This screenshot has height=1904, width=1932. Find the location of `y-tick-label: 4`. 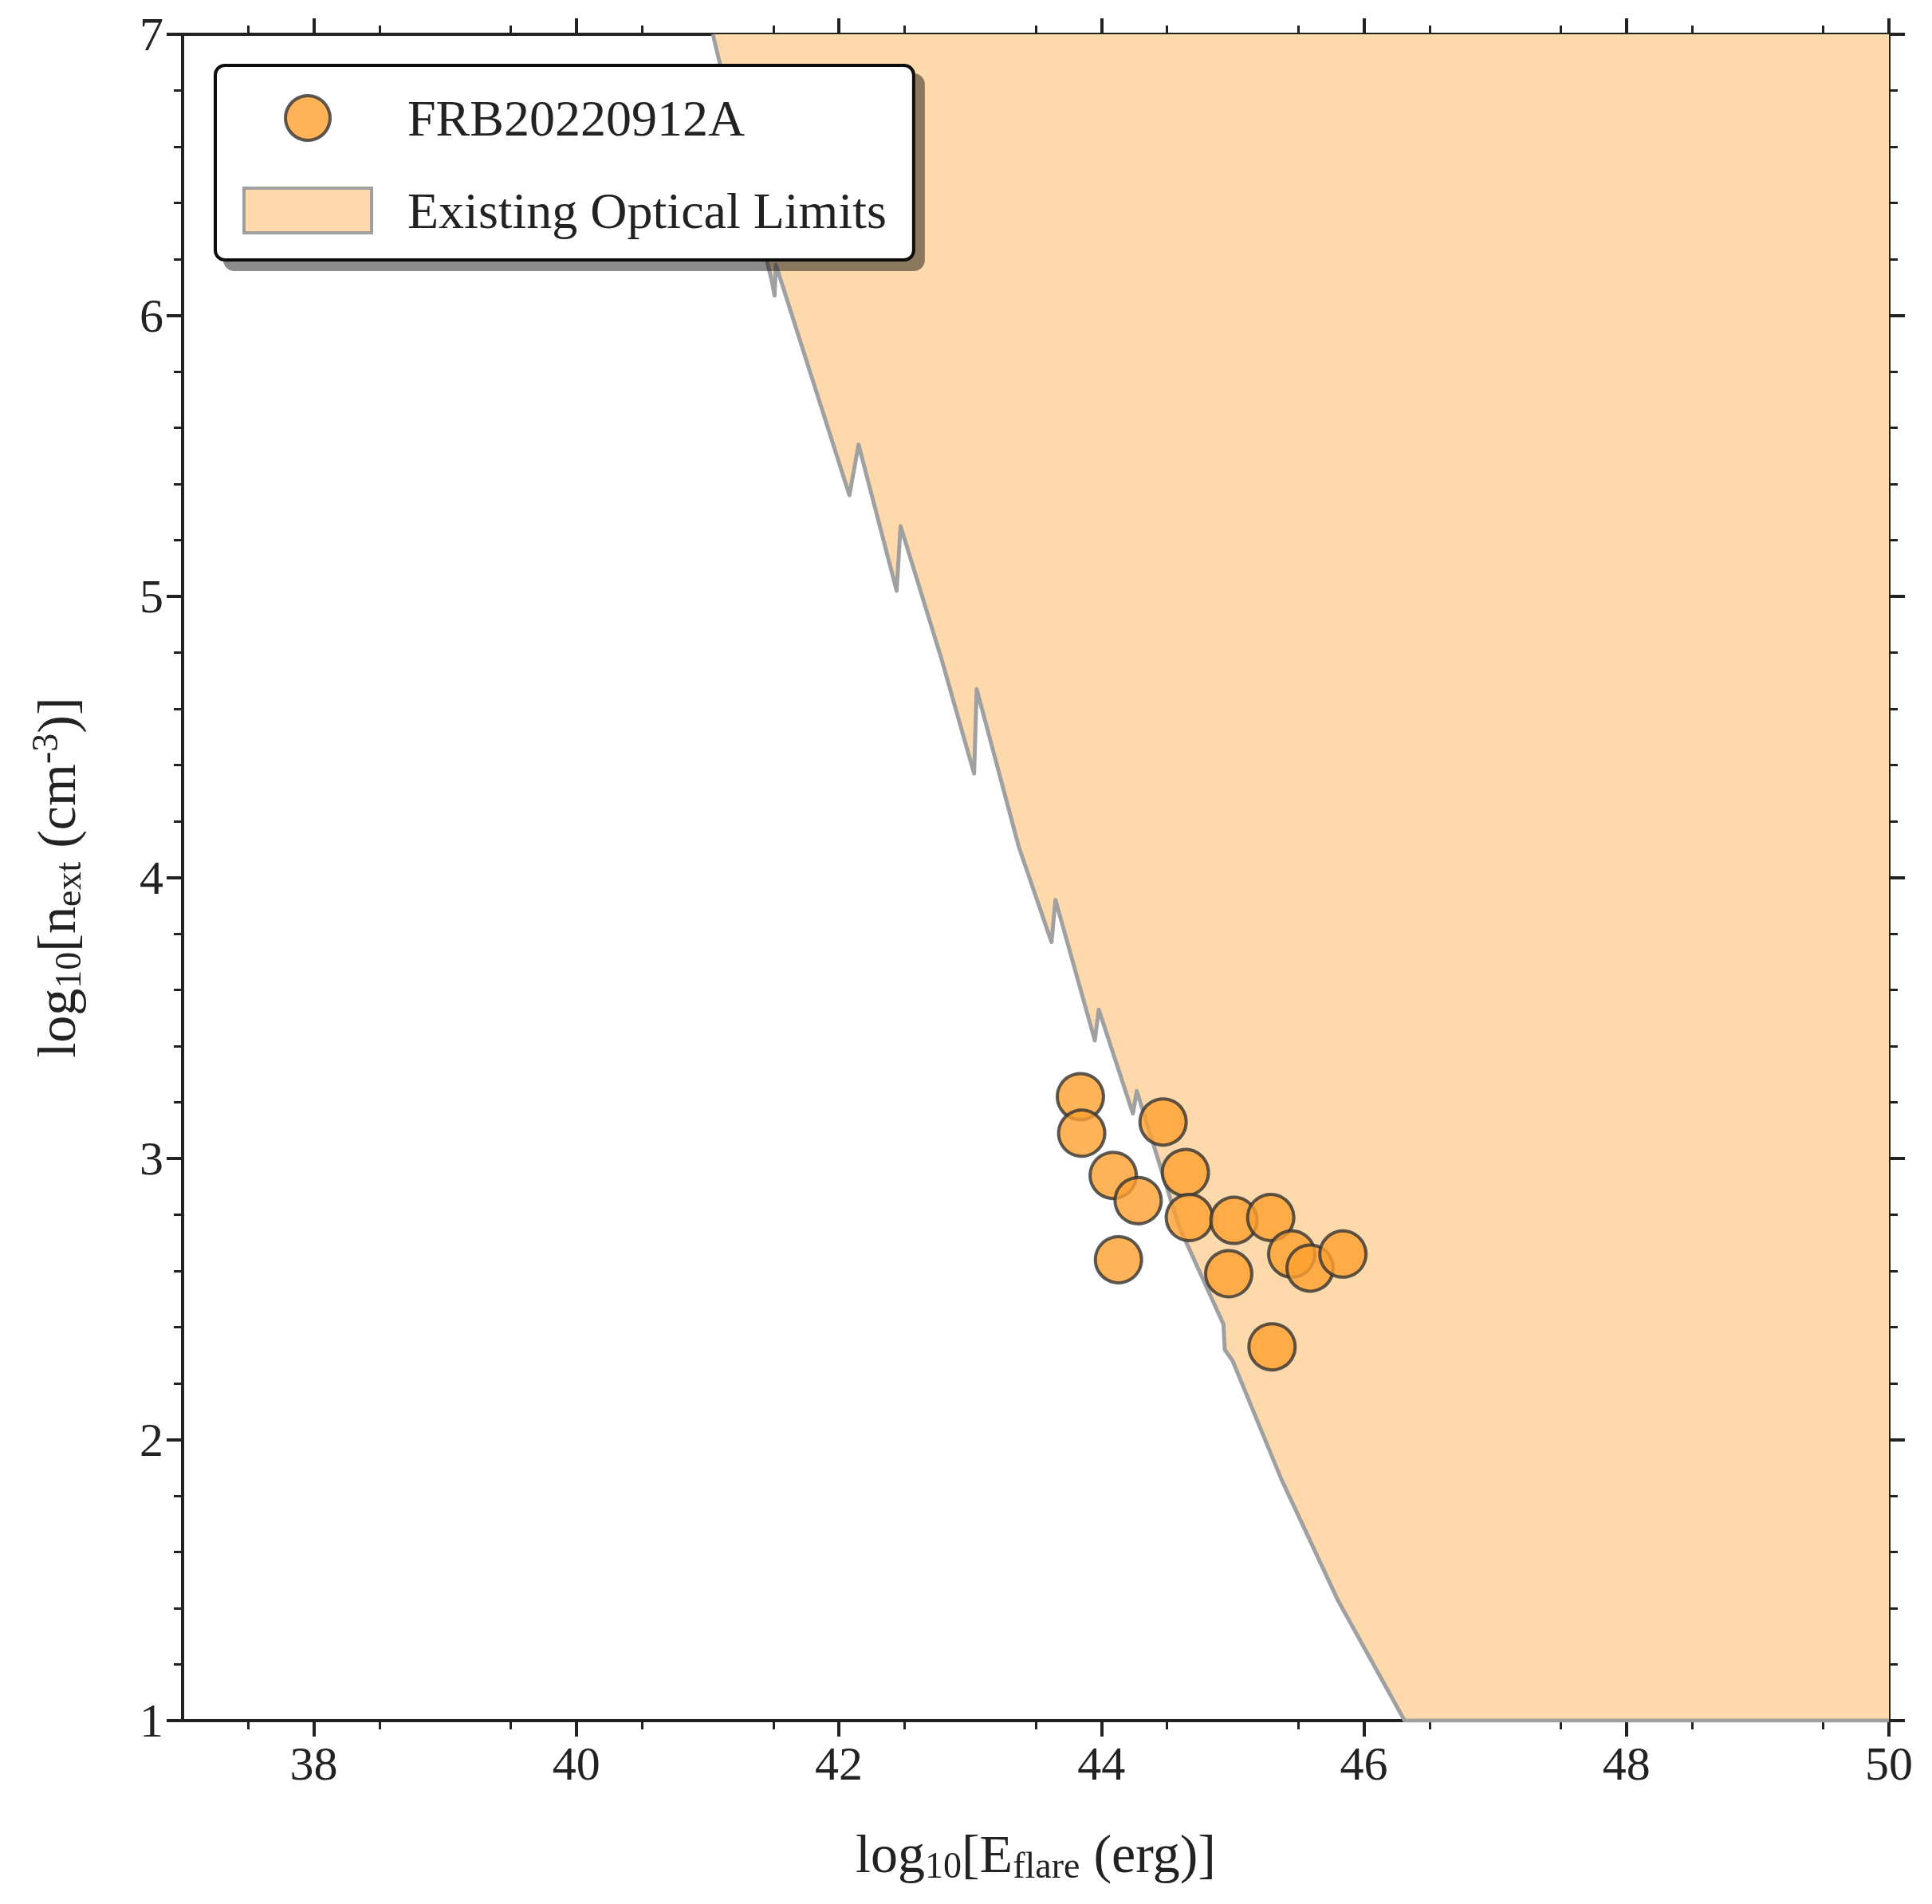

y-tick-label: 4 is located at coordinates (152, 877).